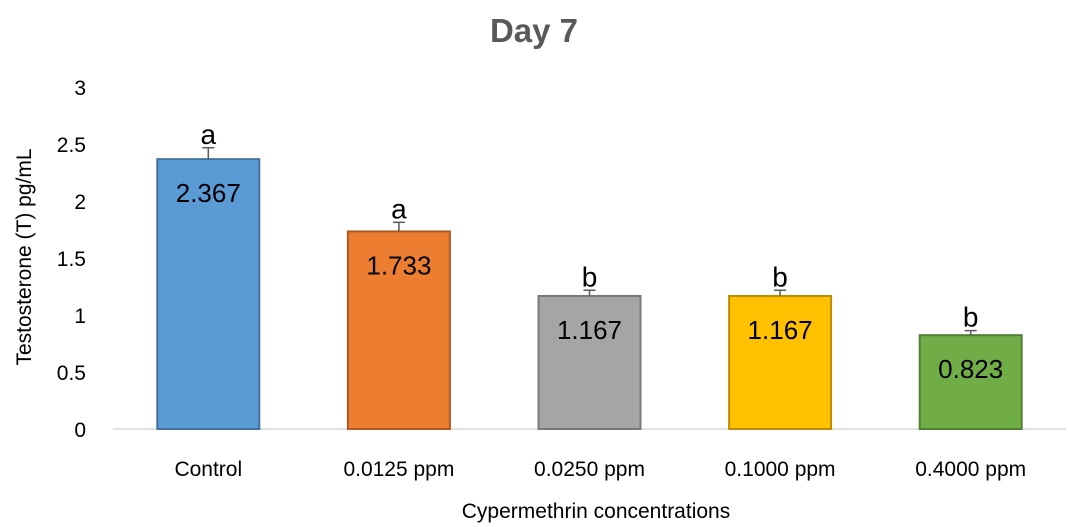 This screenshot has height=527, width=1068. I want to click on y-tick-label: 2.5, so click(71, 145).